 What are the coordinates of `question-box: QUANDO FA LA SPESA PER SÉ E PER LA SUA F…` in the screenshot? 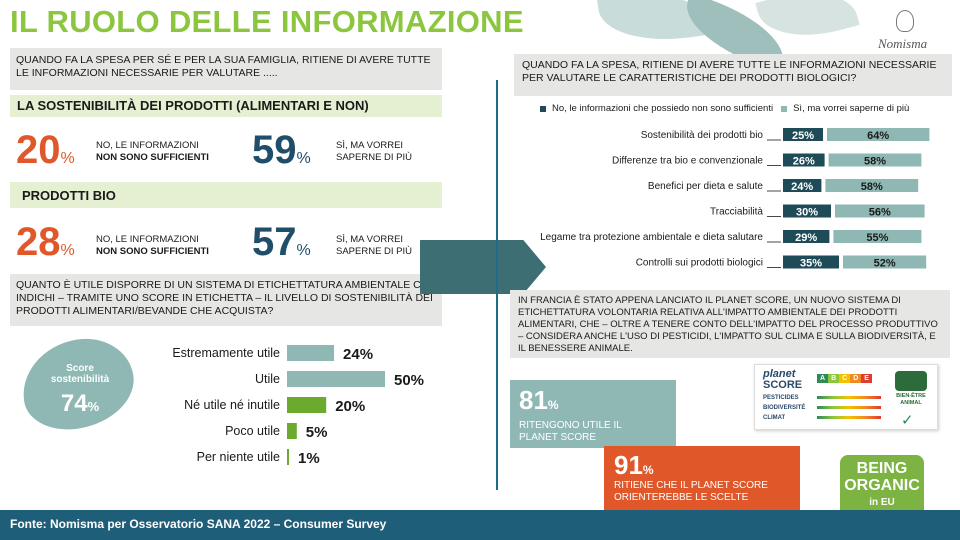 It's located at (226, 69).